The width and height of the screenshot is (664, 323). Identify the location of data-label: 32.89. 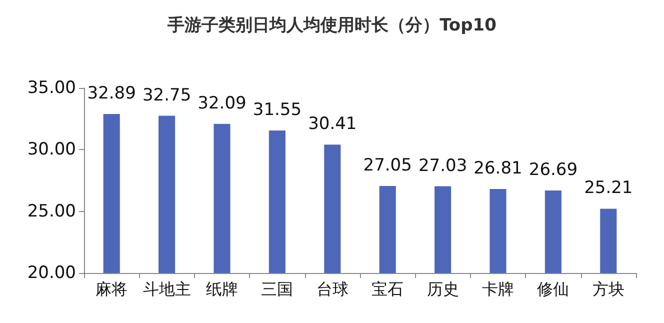
(111, 94).